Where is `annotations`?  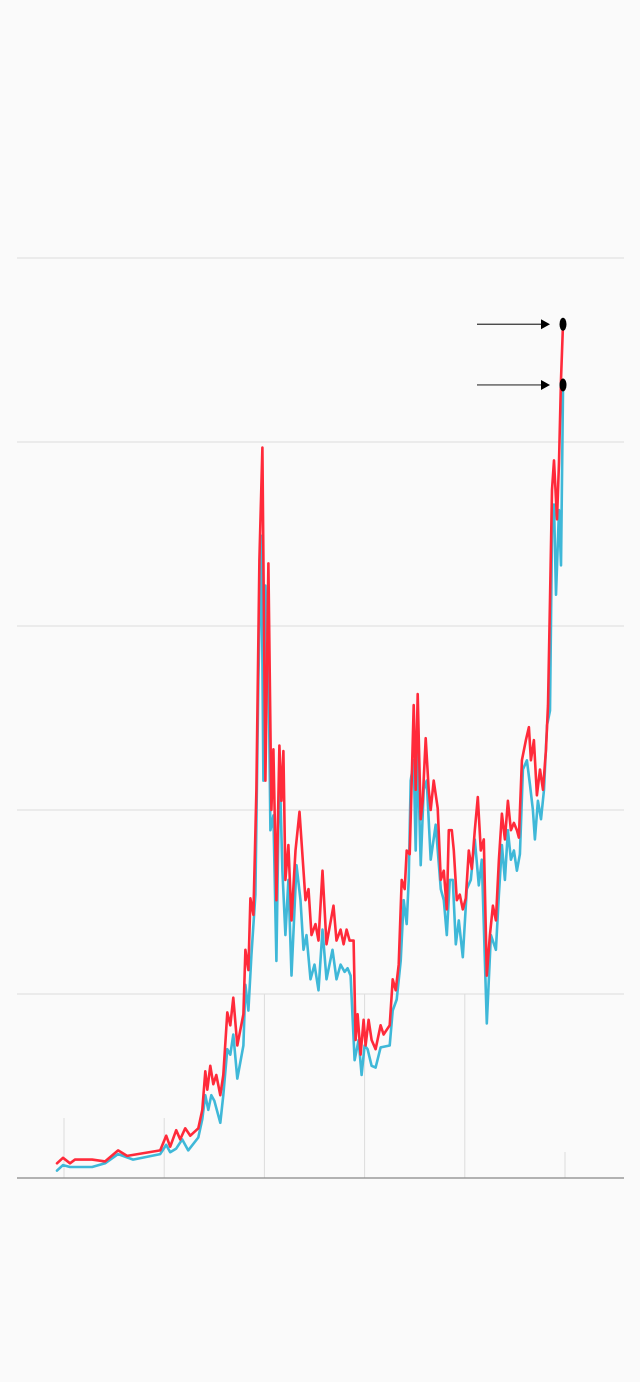 annotations is located at coordinates (522, 354).